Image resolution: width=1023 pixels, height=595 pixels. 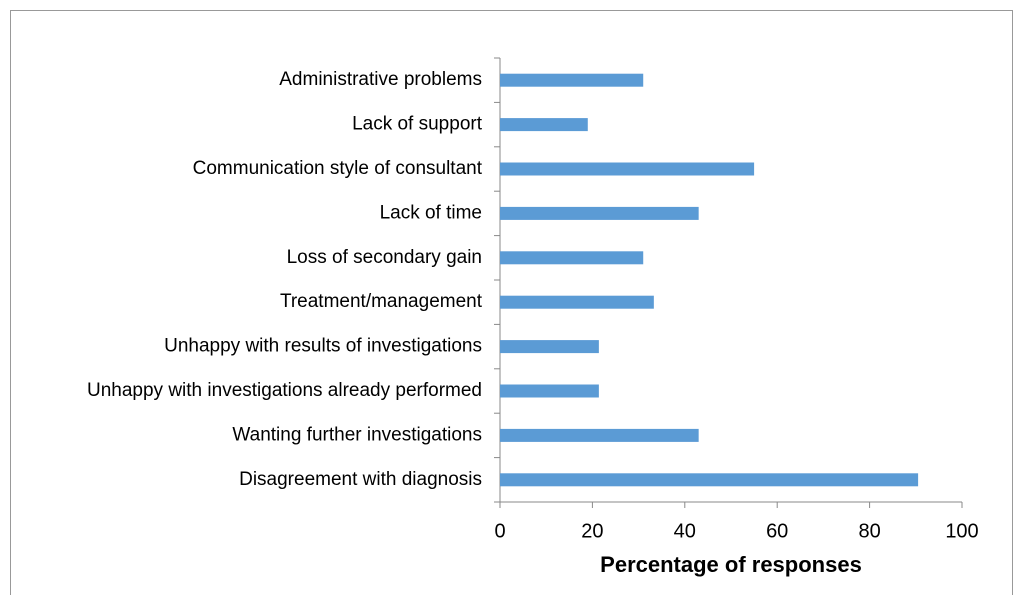 What do you see at coordinates (961, 531) in the screenshot?
I see `x-tick-label: 100` at bounding box center [961, 531].